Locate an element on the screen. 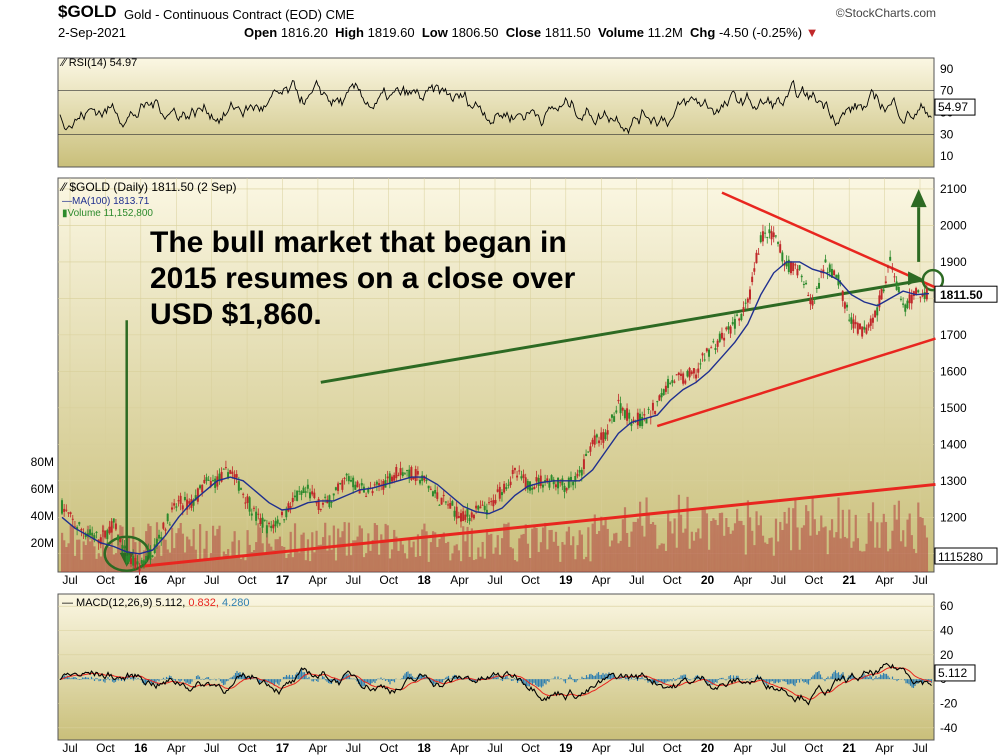 The height and width of the screenshot is (756, 1000). macd-x-tick-label: 21 is located at coordinates (849, 748).